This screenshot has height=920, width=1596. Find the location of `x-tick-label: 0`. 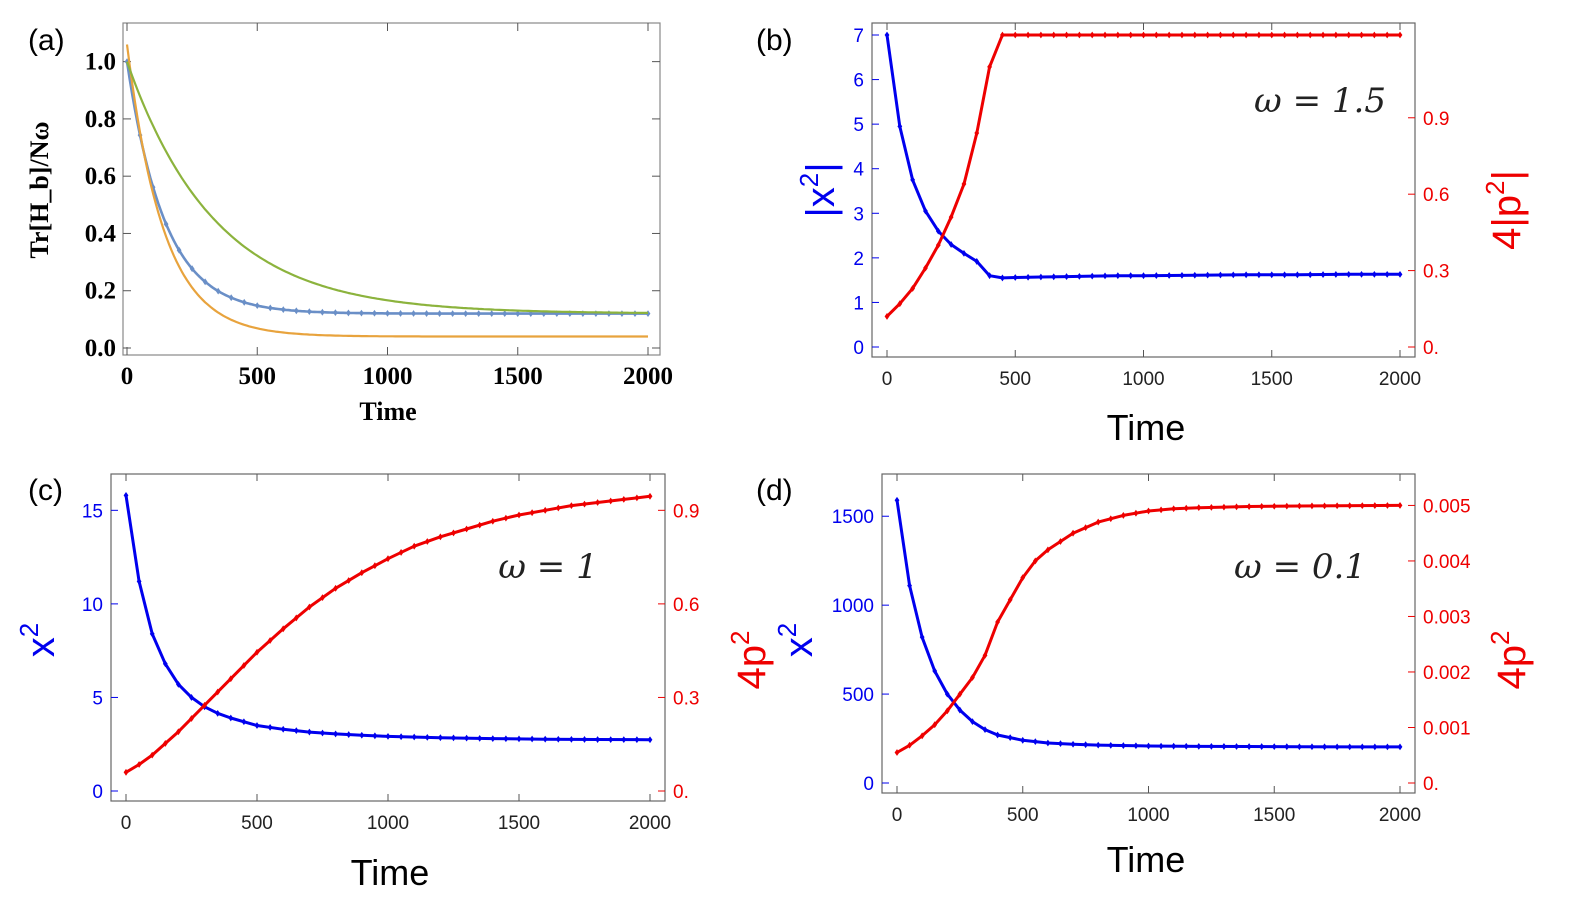

x-tick-label: 0 is located at coordinates (127, 376).